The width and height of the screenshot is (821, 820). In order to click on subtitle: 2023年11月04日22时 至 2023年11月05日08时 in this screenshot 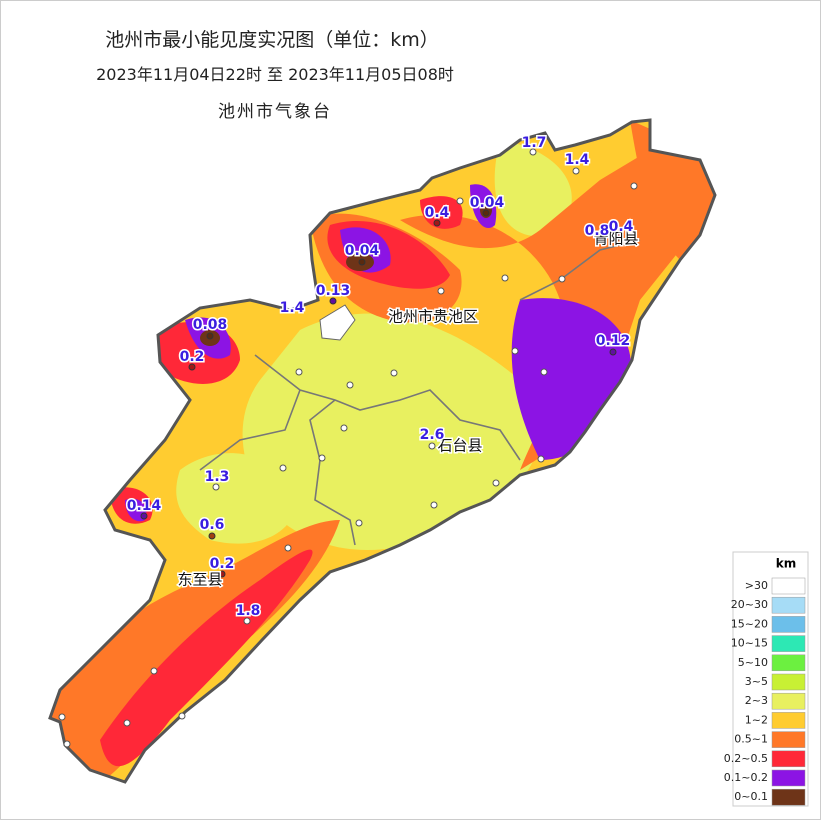, I will do `click(275, 74)`.